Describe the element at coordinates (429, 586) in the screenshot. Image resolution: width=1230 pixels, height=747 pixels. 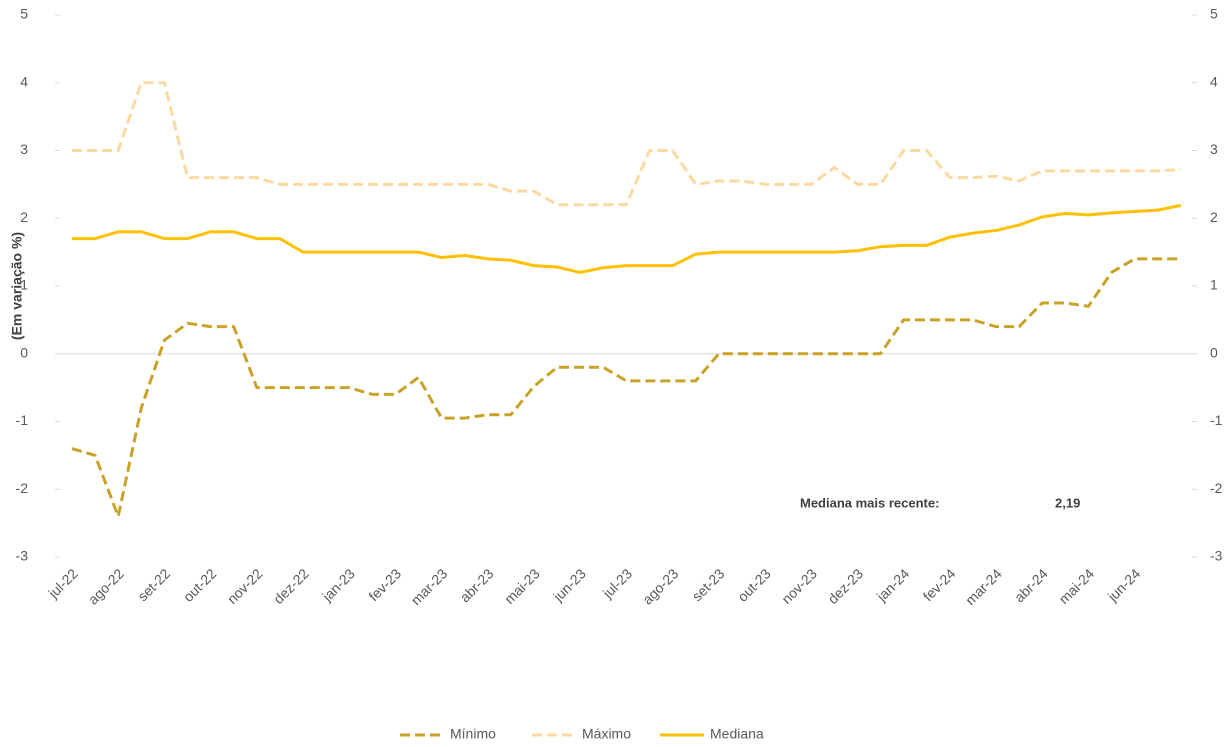
I see `x-tick-label: mar-23` at that location.